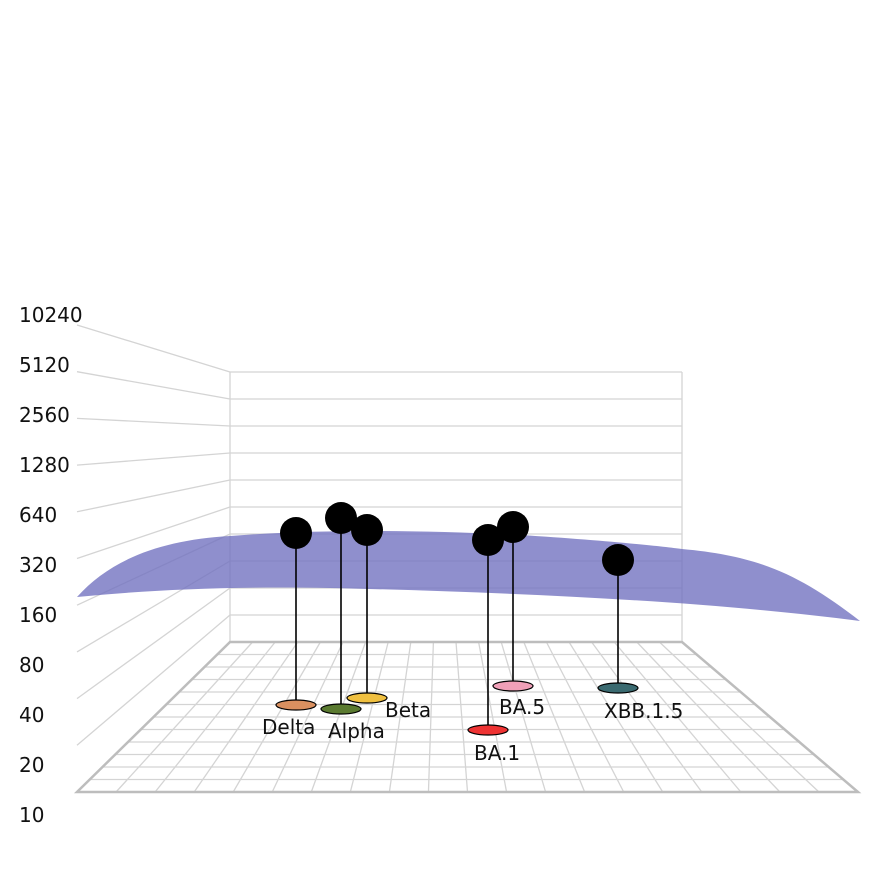 This screenshot has height=880, width=880. Describe the element at coordinates (518, 615) in the screenshot. I see `data-point-ba-5: BA.5` at that location.